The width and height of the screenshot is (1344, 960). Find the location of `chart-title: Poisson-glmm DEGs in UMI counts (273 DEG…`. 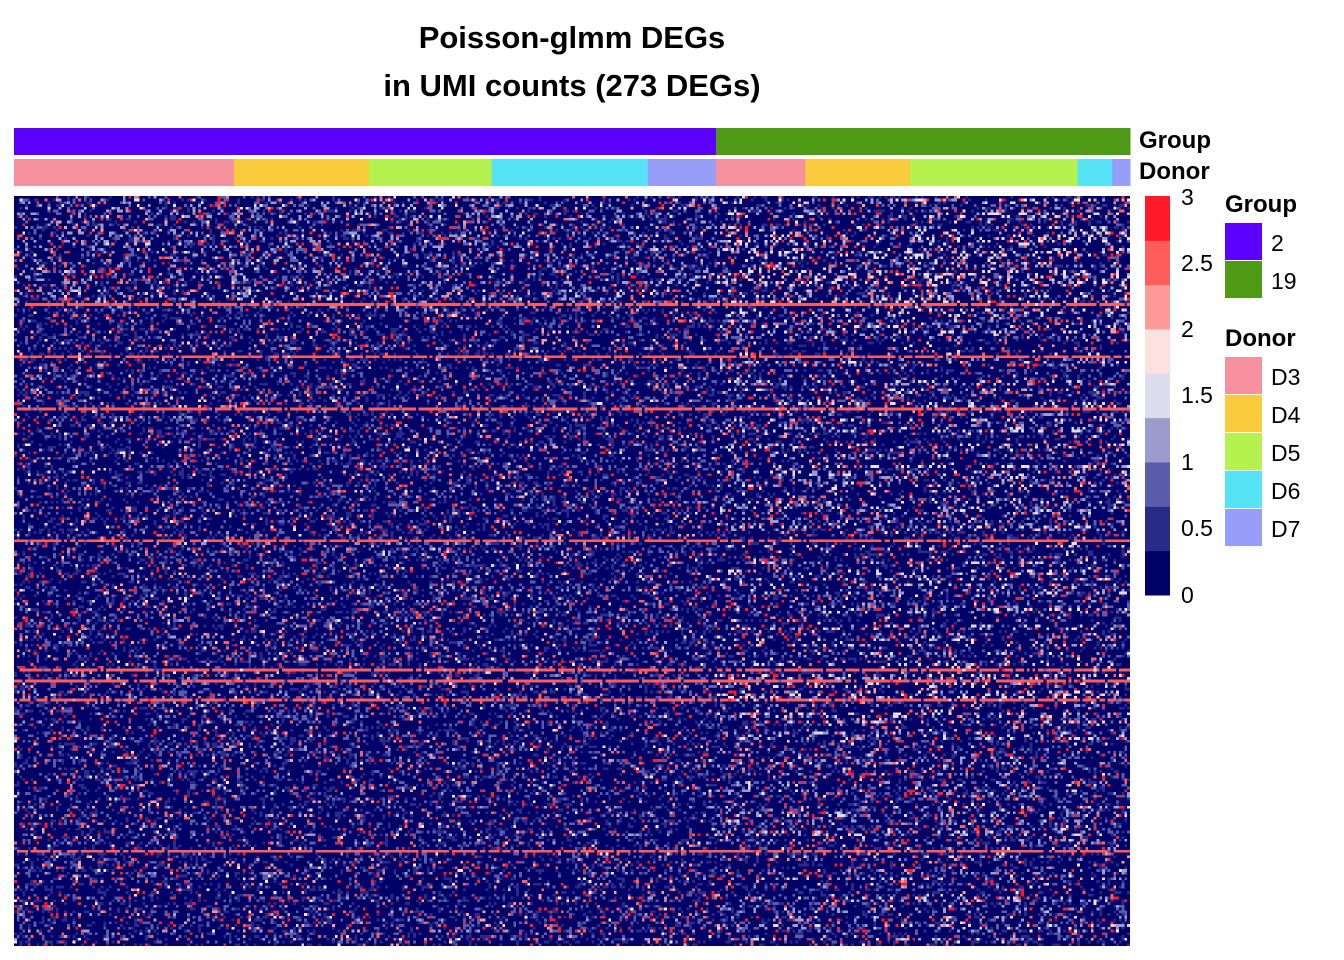

chart-title: Poisson-glmm DEGs in UMI counts (273 DEG… is located at coordinates (572, 62).